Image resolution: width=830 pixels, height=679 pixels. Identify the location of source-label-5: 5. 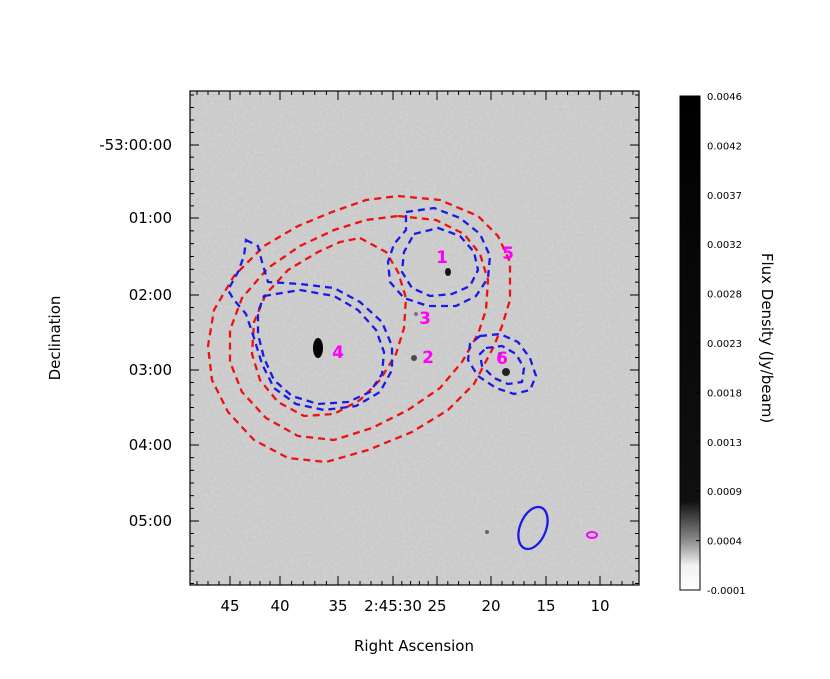
(508, 254).